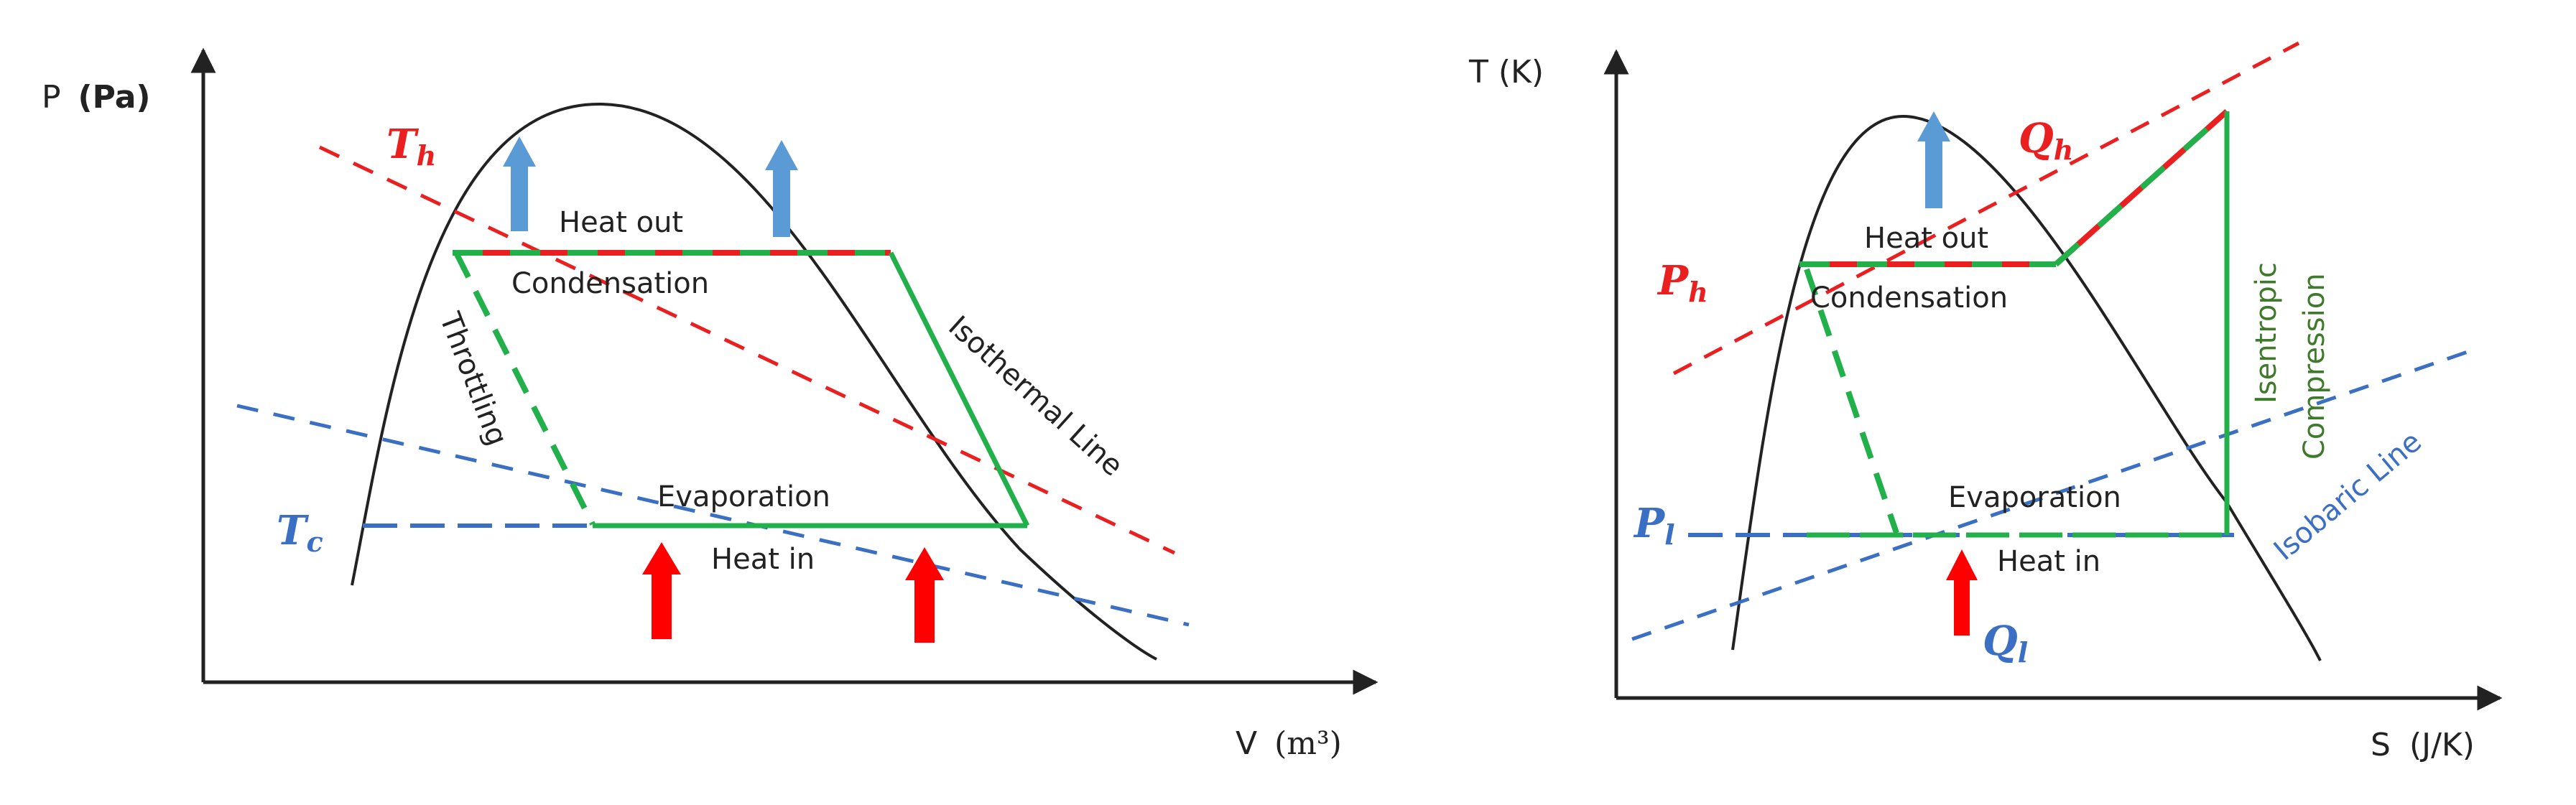  I want to click on pv-condensation-label: Condensation, so click(610, 283).